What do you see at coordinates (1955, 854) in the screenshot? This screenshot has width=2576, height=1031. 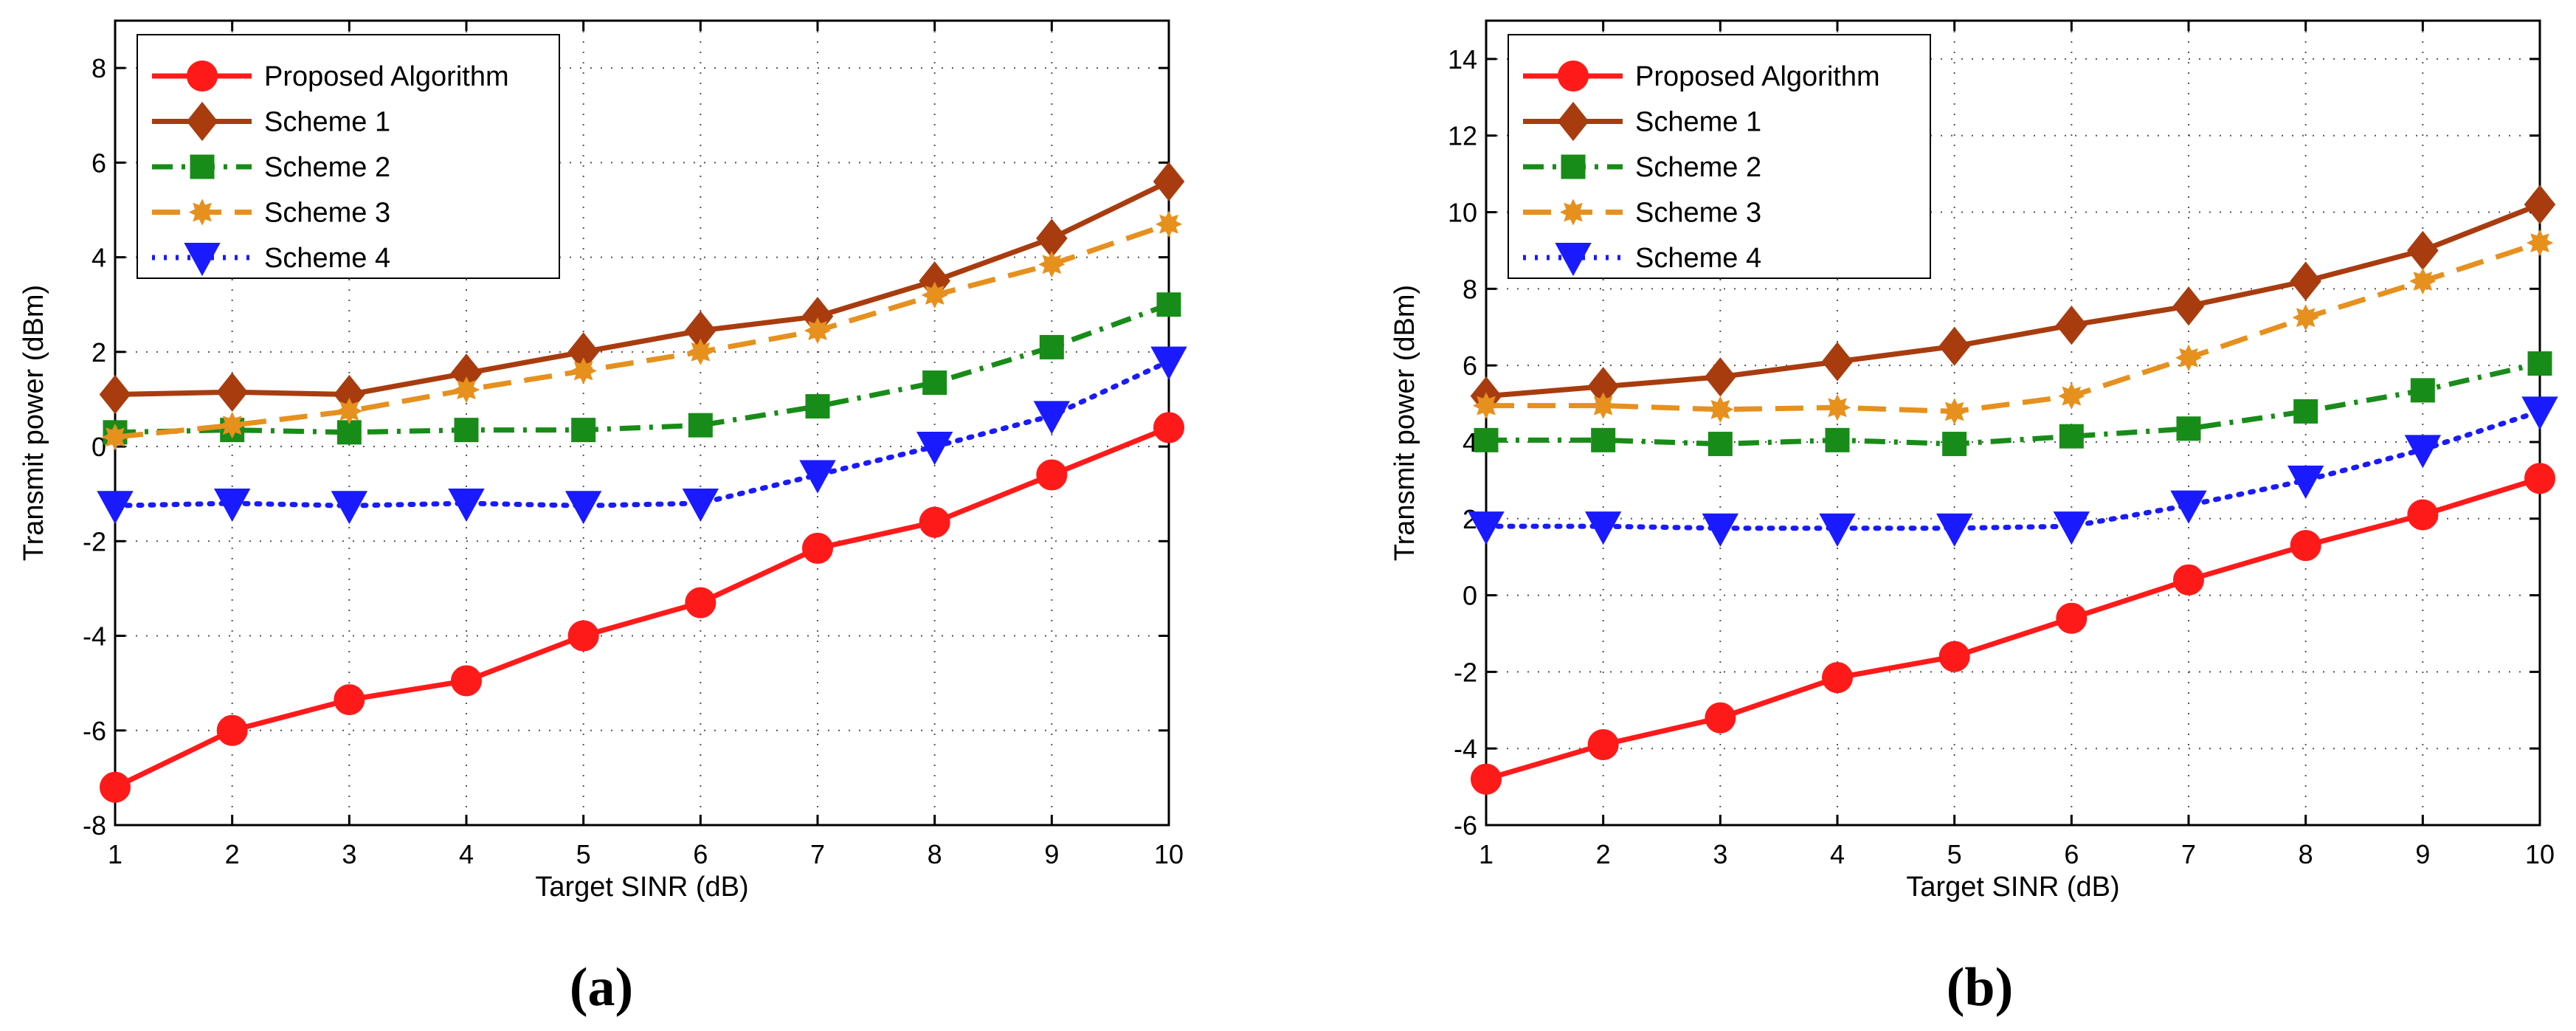 I see `x-tick-label: 5` at bounding box center [1955, 854].